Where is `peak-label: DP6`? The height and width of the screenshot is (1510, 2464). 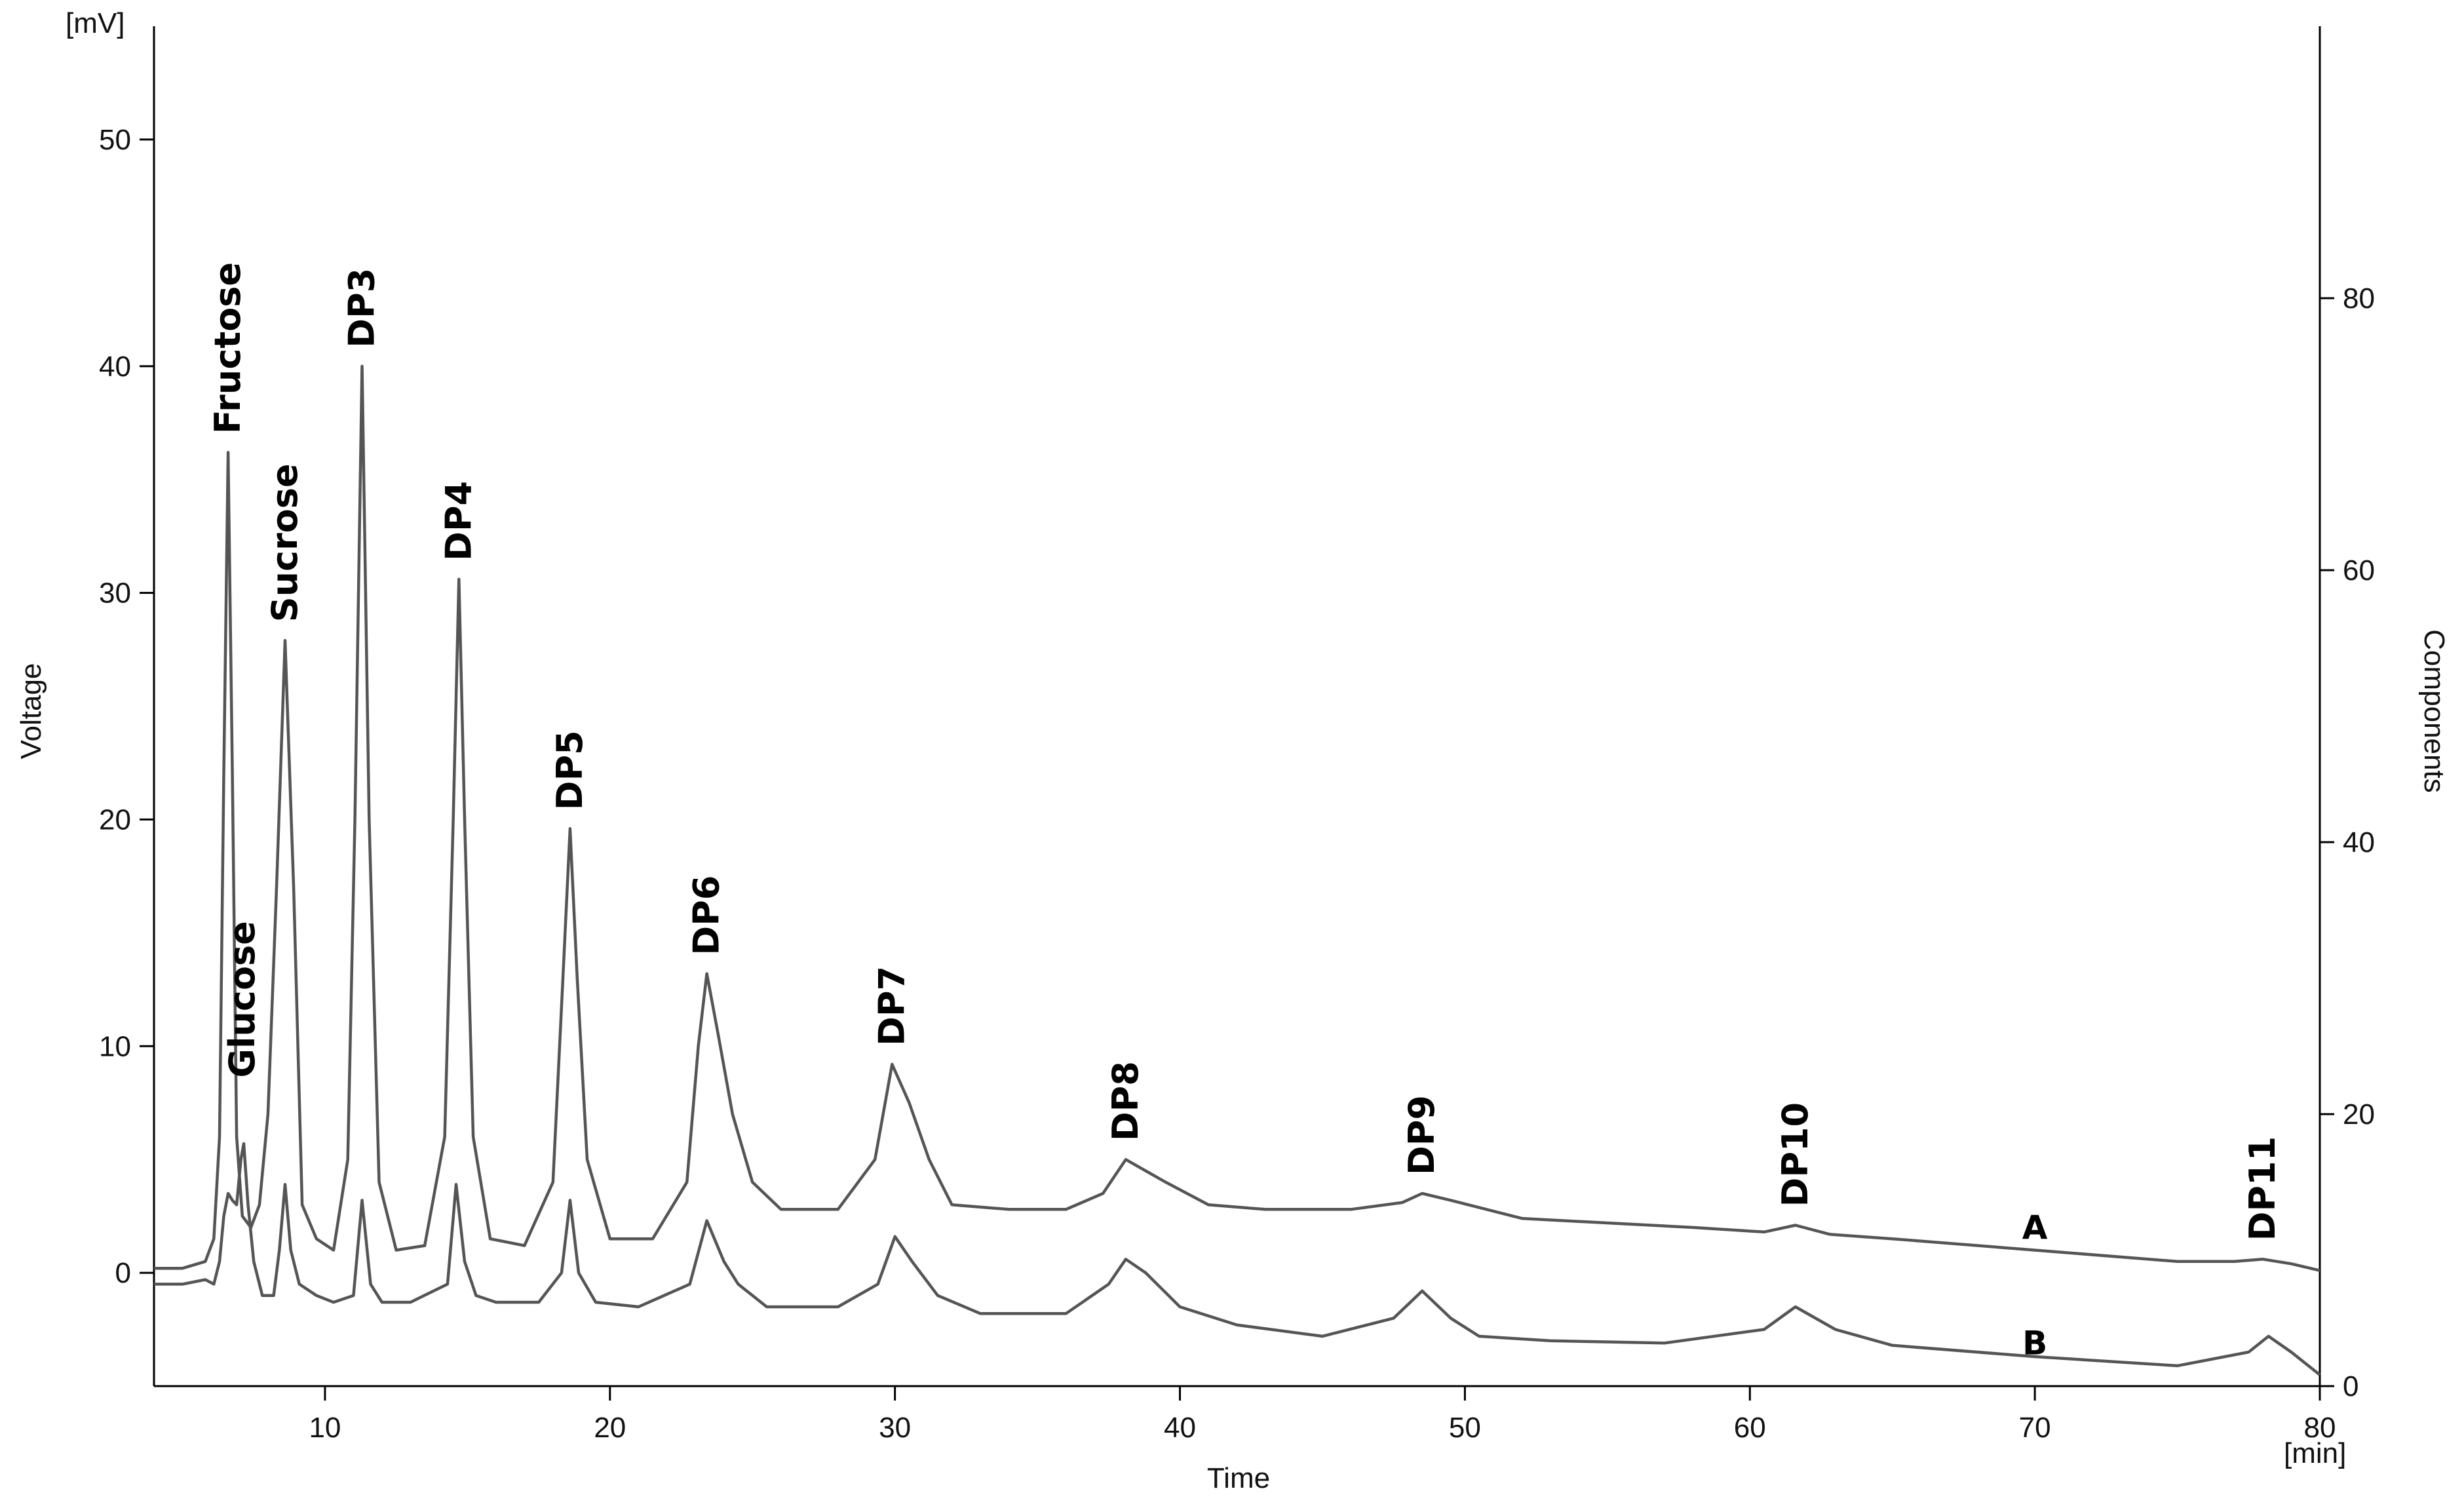
peak-label: DP6 is located at coordinates (706, 916).